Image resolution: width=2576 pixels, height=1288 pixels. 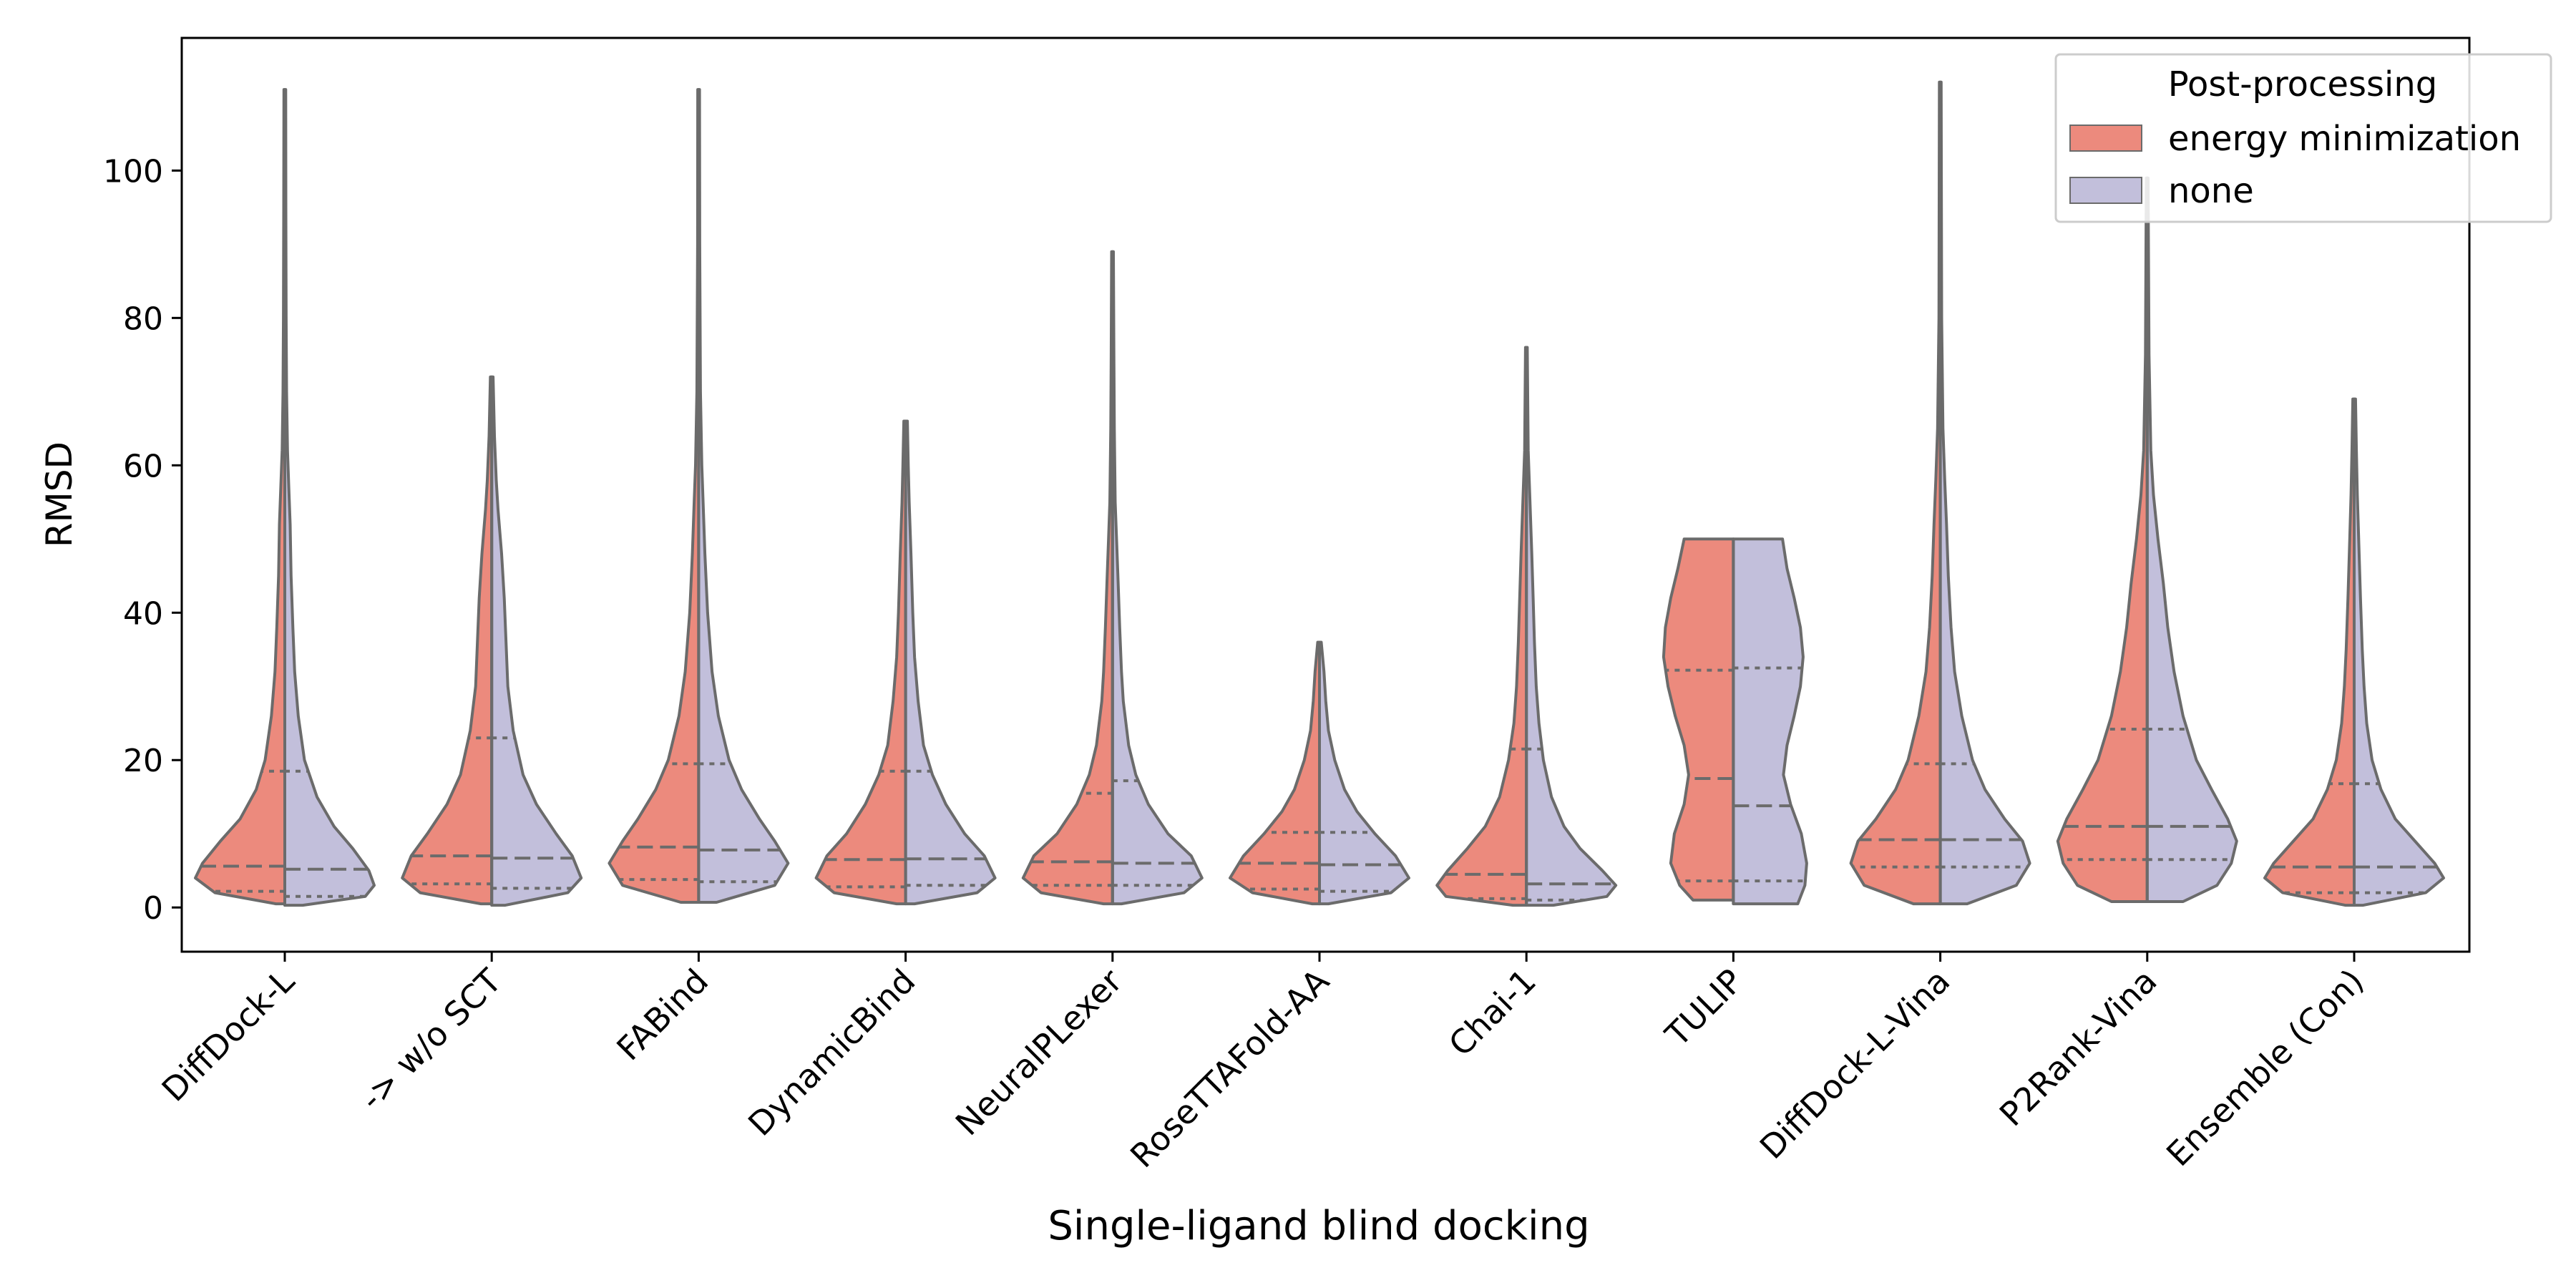 I want to click on x-tick-label-tulip: TULIP, so click(x=1703, y=1008).